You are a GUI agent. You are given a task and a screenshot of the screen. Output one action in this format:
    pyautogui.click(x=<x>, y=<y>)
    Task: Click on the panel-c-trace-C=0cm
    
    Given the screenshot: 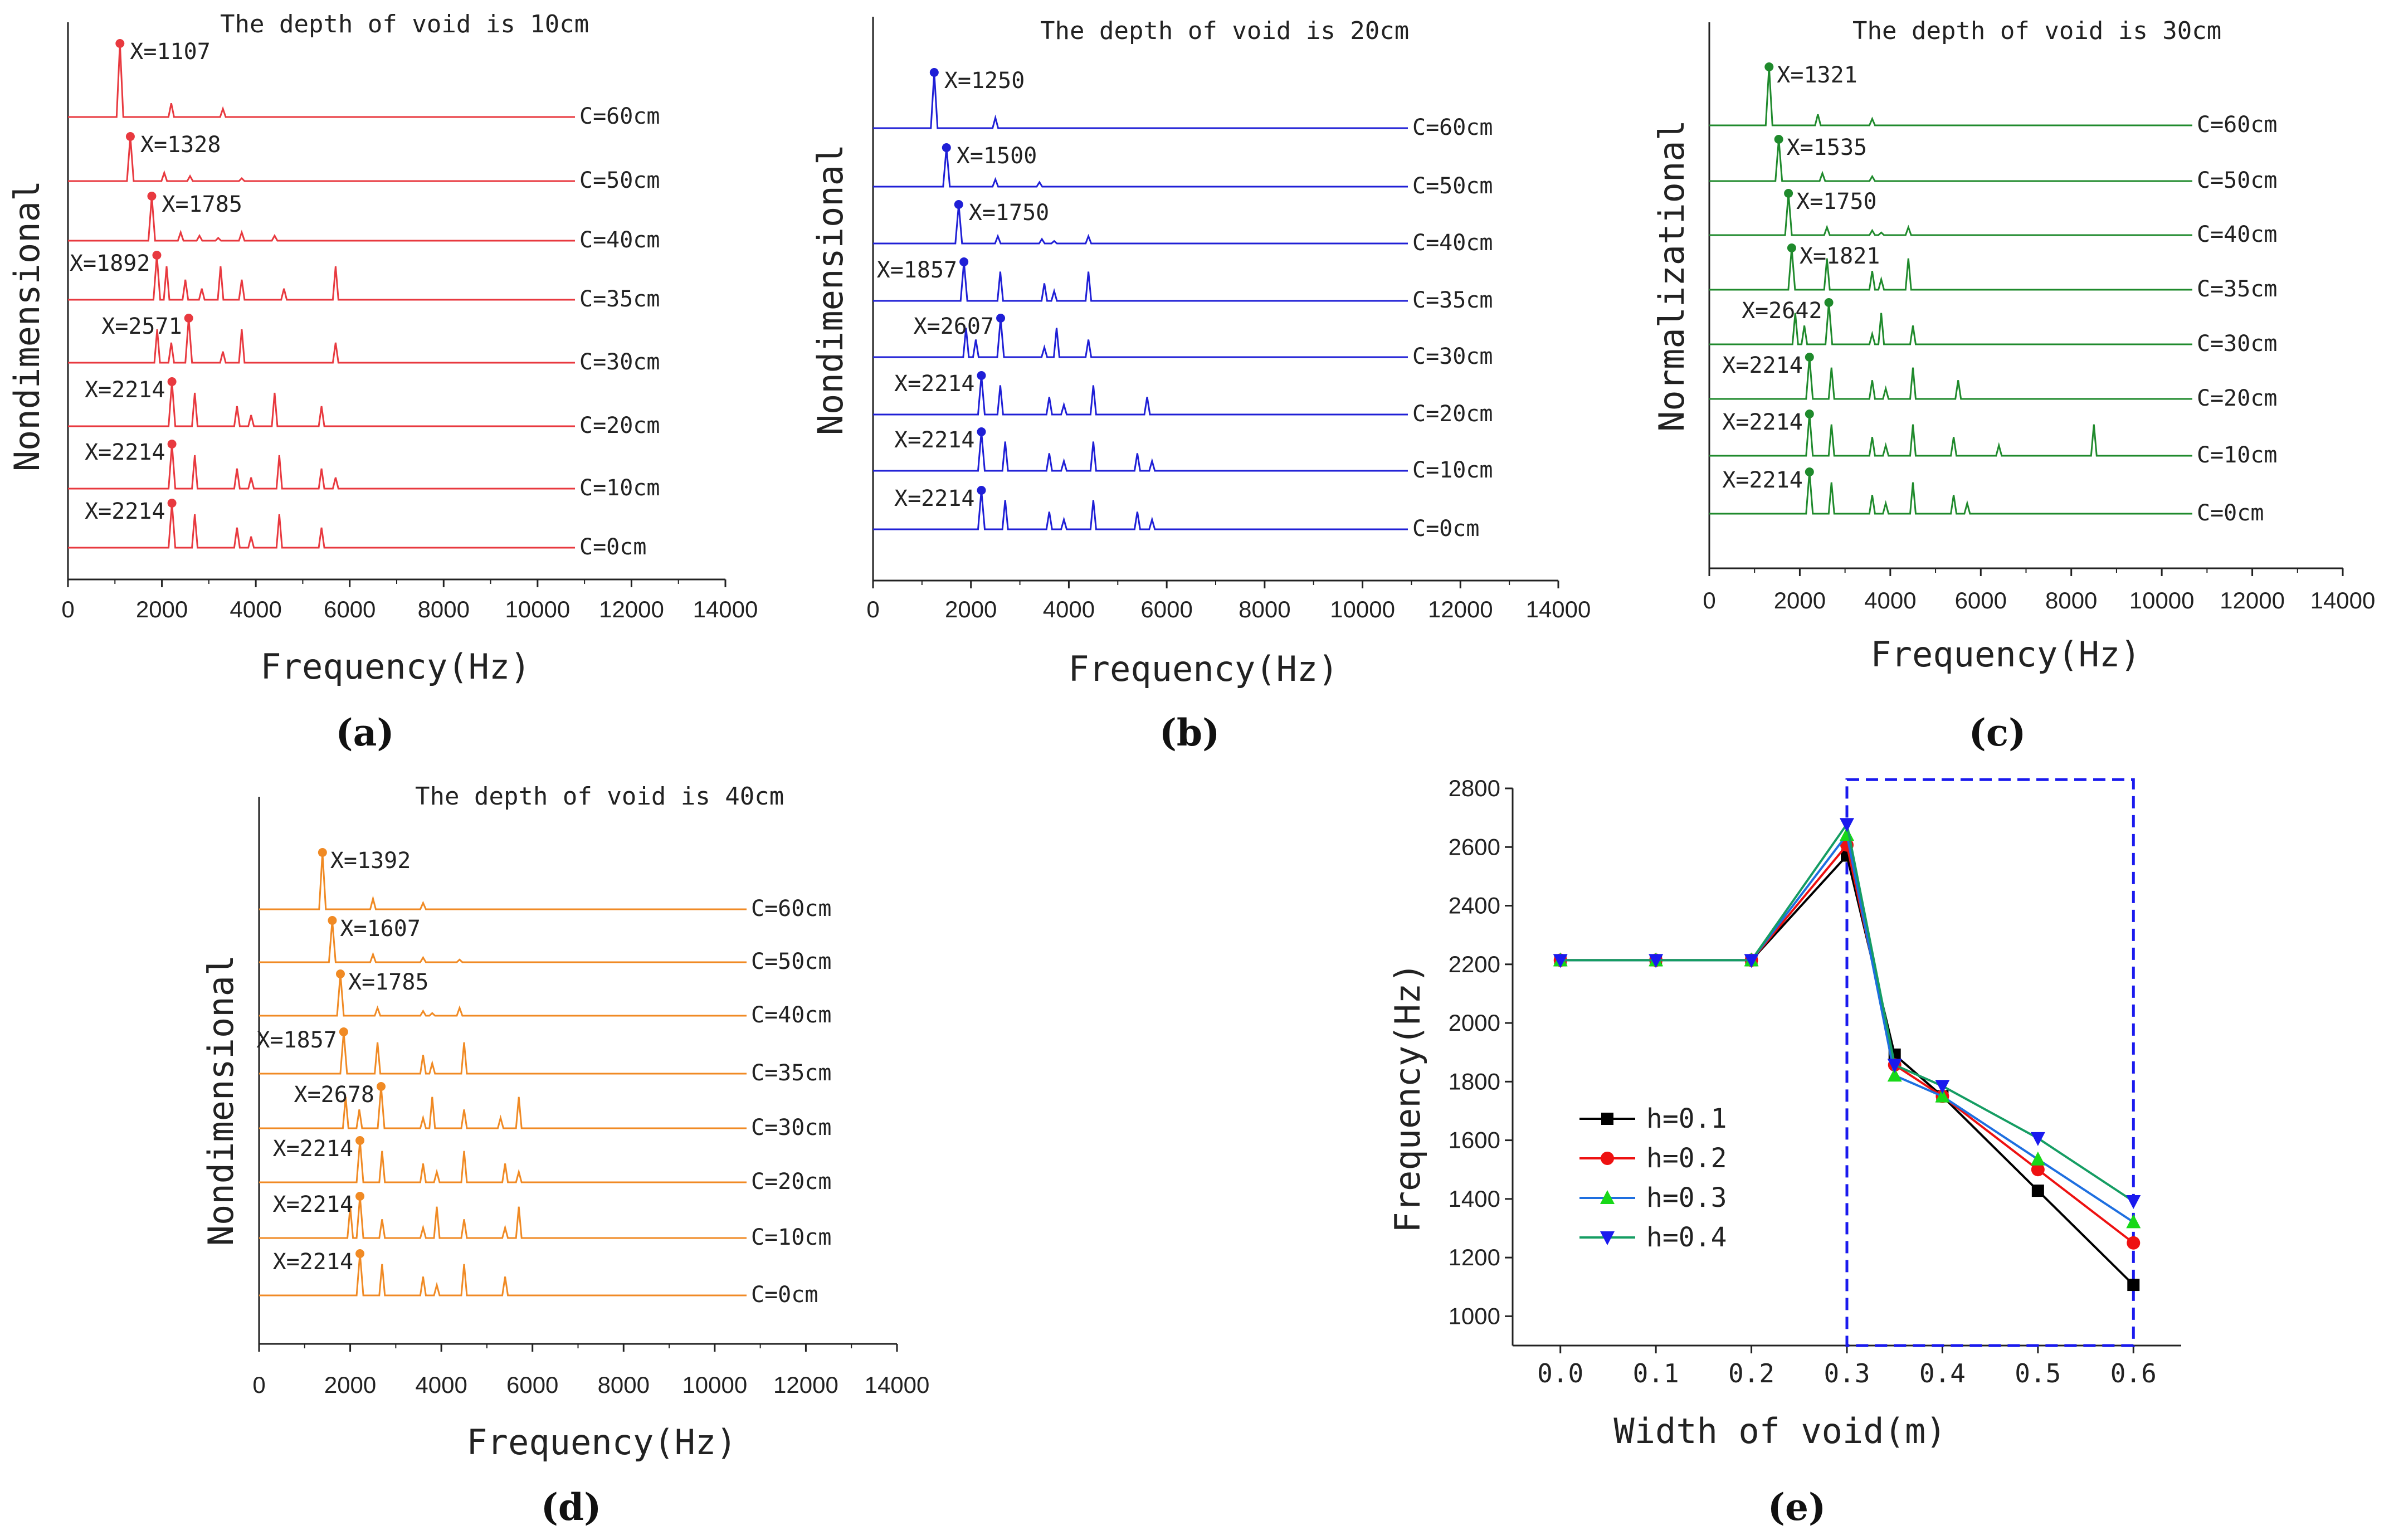 What is the action you would take?
    pyautogui.click(x=1950, y=493)
    